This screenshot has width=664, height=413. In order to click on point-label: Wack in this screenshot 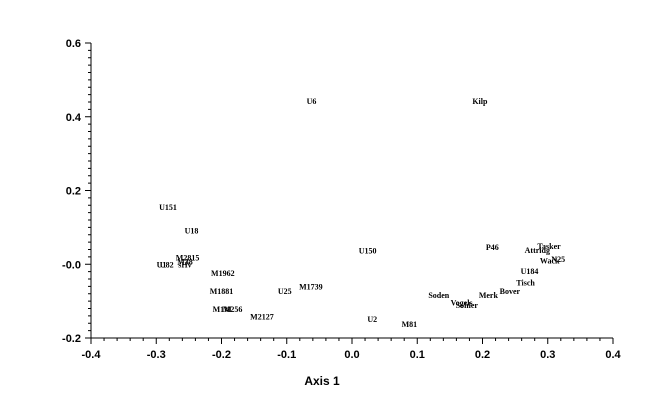, I will do `click(550, 261)`.